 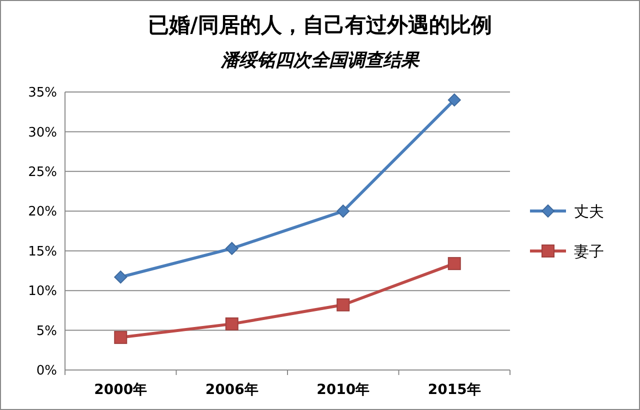 I want to click on y-tick-label: 10%, so click(x=42, y=292).